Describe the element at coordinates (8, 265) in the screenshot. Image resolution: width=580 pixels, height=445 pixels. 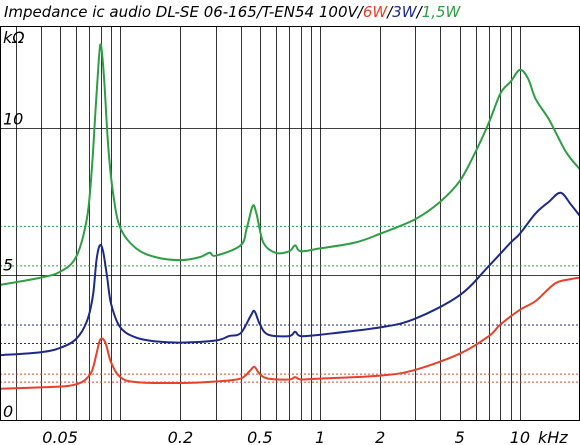
I see `y-tick-label: 5` at that location.